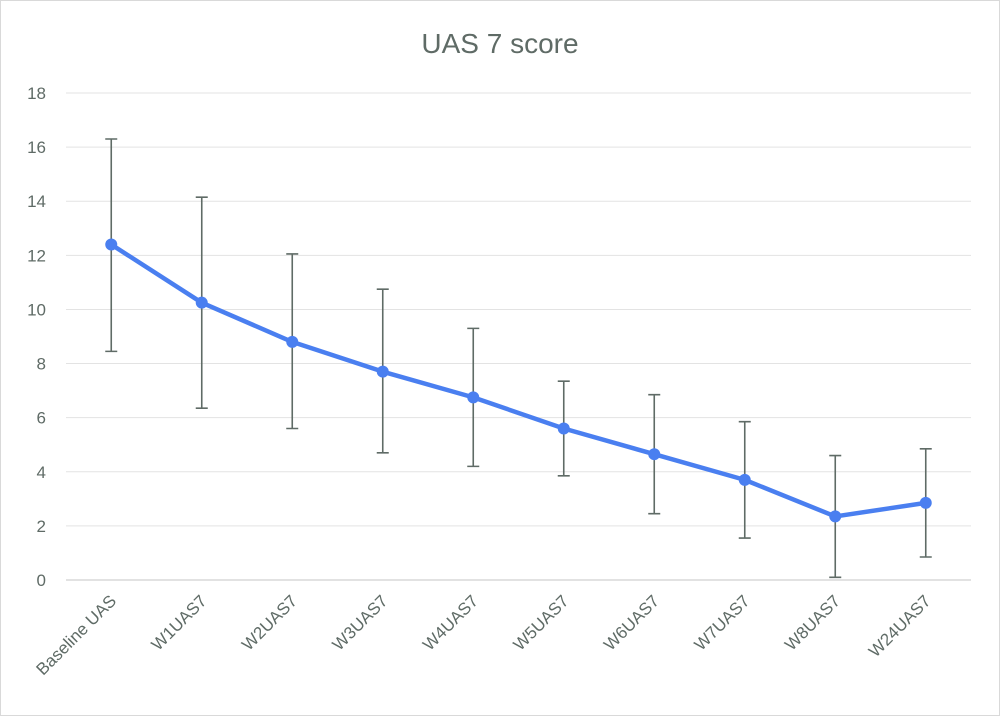 This screenshot has height=716, width=1000. What do you see at coordinates (36, 201) in the screenshot?
I see `y-tick-label: 14` at bounding box center [36, 201].